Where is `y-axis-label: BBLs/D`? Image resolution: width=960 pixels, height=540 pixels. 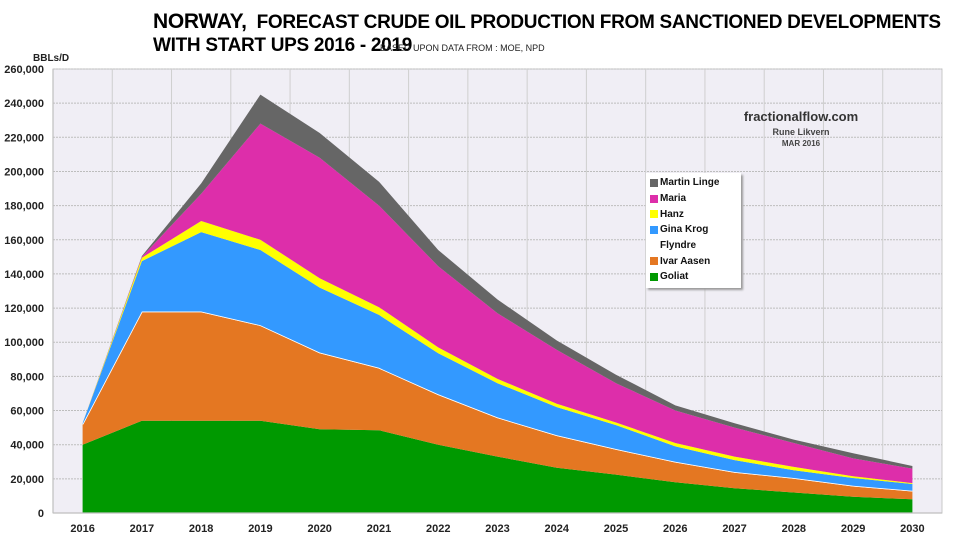
y-axis-label: BBLs/D is located at coordinates (51, 58).